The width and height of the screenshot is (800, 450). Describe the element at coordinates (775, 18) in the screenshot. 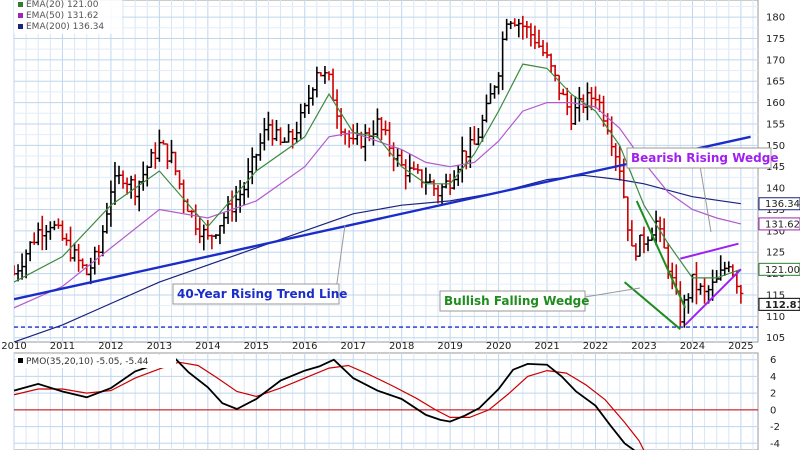

I see `price-tick-label: 180` at that location.